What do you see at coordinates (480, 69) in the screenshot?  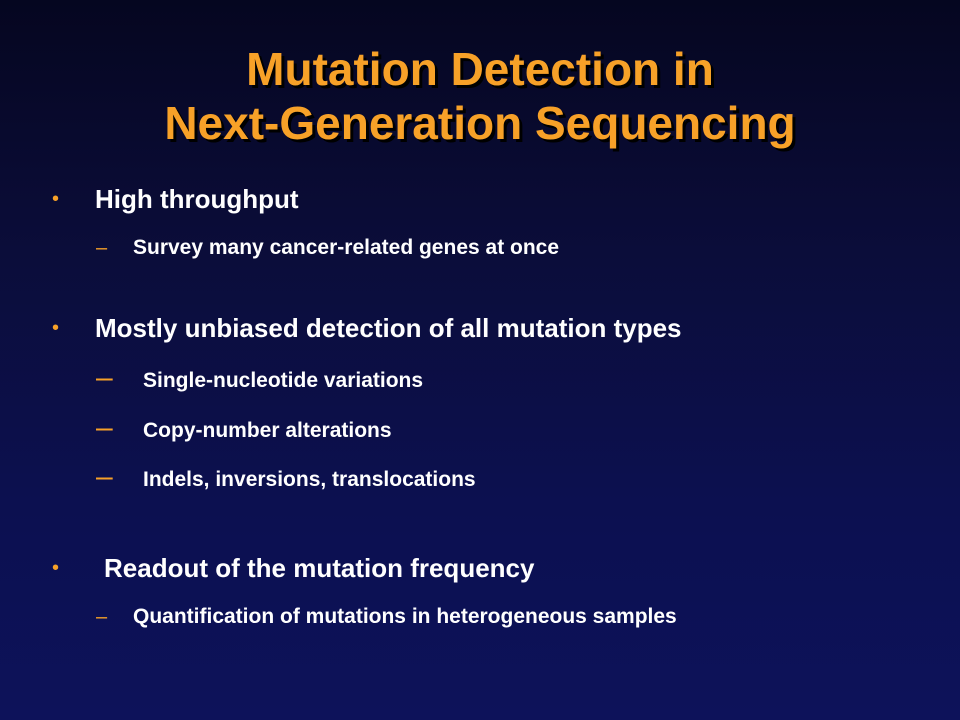 I see `title-line-1: Mutation Detection in` at bounding box center [480, 69].